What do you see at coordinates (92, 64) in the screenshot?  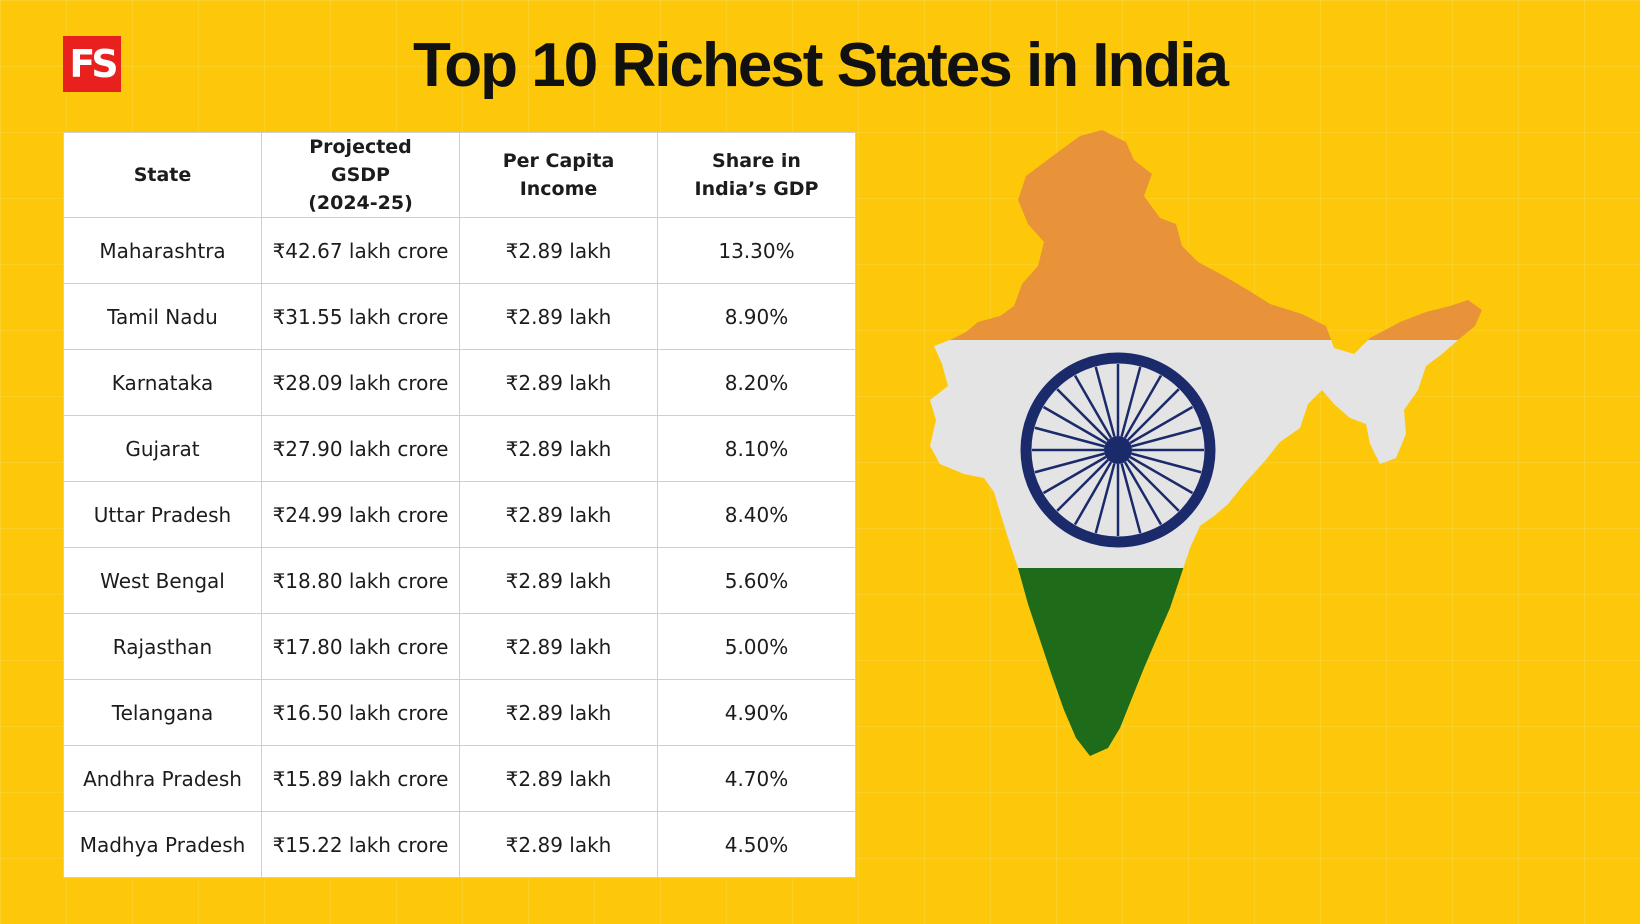 I see `brand-logo: FS` at bounding box center [92, 64].